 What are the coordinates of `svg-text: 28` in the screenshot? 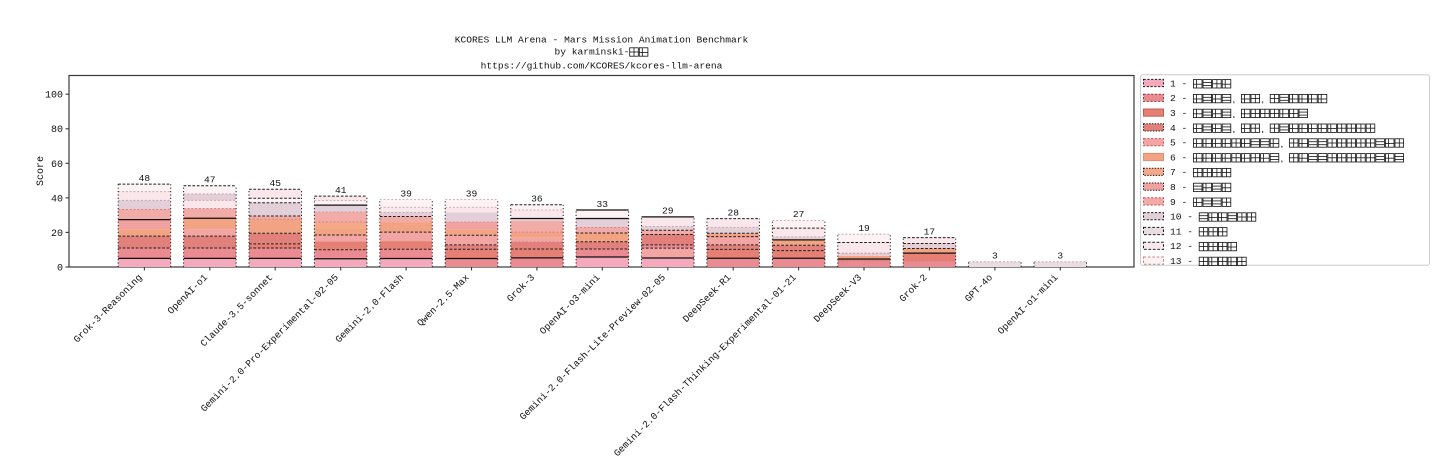 It's located at (733, 212).